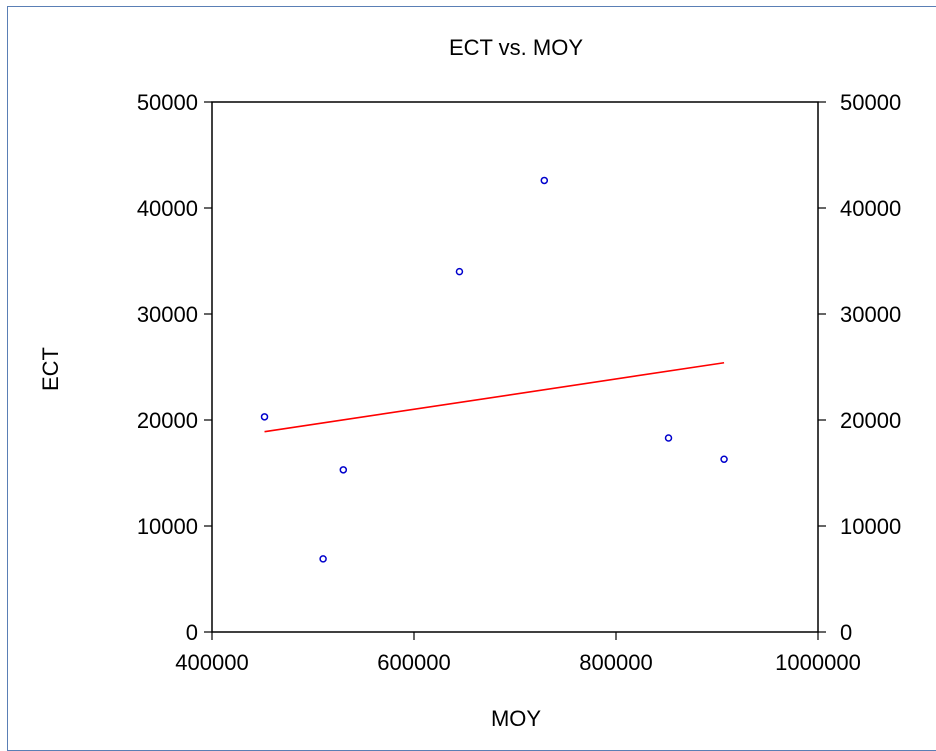  Describe the element at coordinates (870, 102) in the screenshot. I see `y-tick-label-right: 50000` at that location.